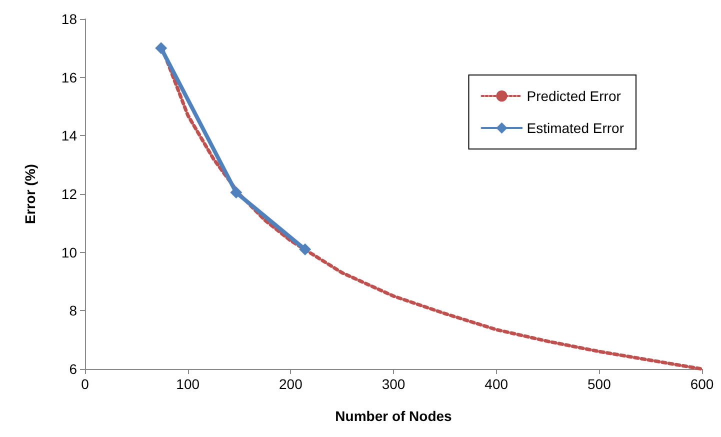 The image size is (721, 437). What do you see at coordinates (73, 369) in the screenshot?
I see `y-tick-label: 6` at bounding box center [73, 369].